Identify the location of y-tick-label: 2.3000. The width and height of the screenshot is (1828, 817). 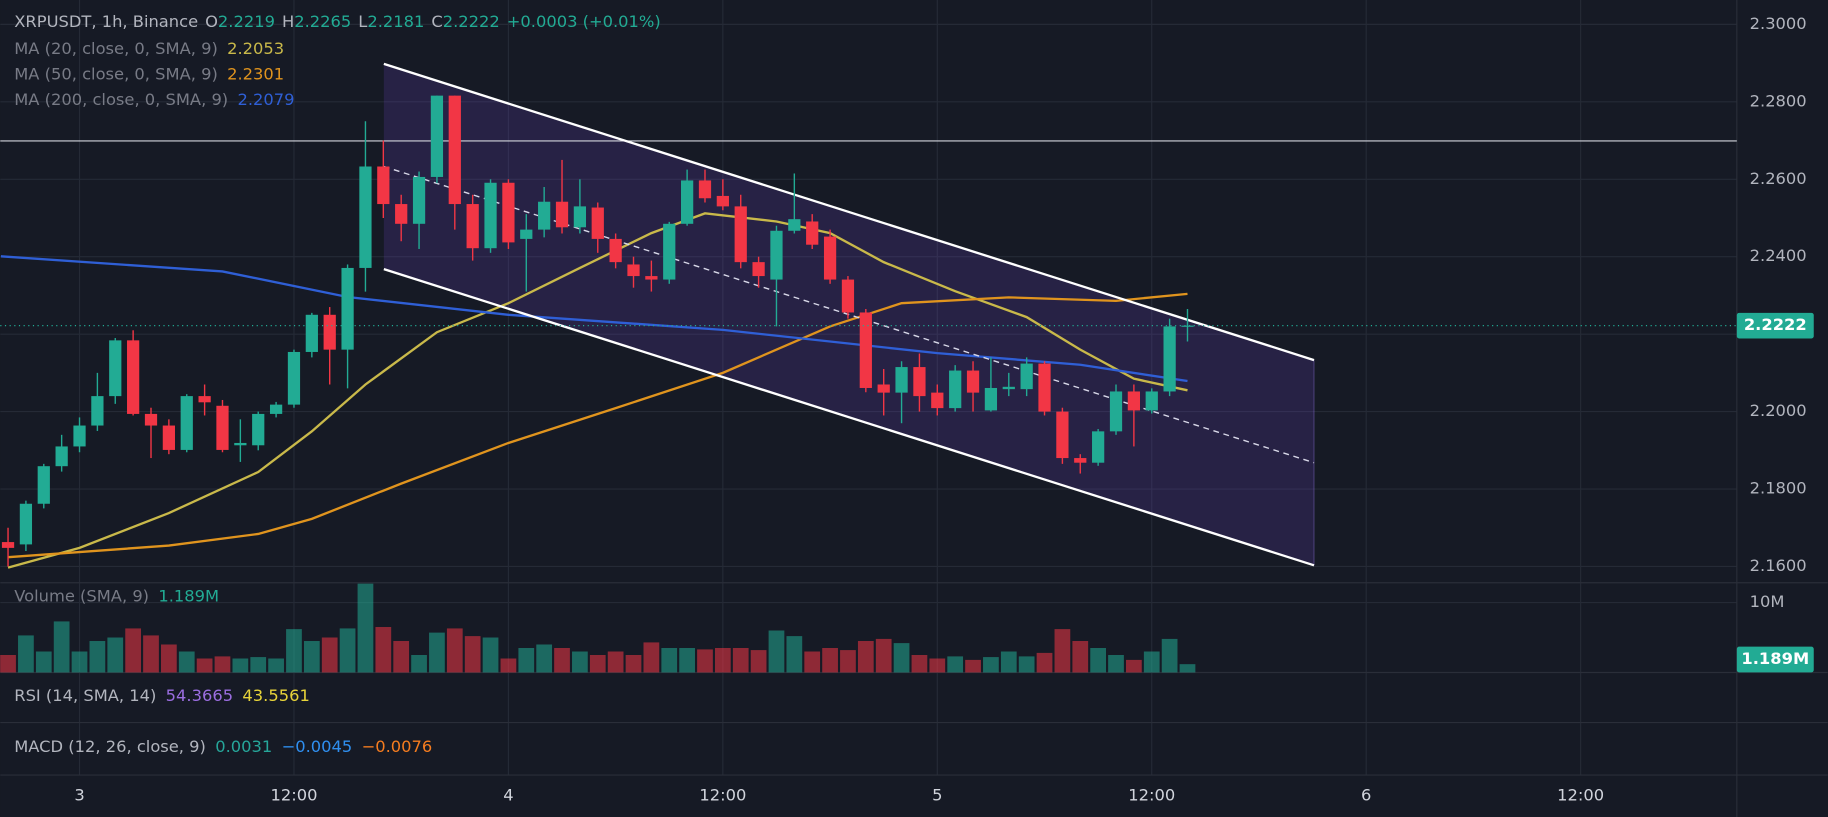
(1778, 23).